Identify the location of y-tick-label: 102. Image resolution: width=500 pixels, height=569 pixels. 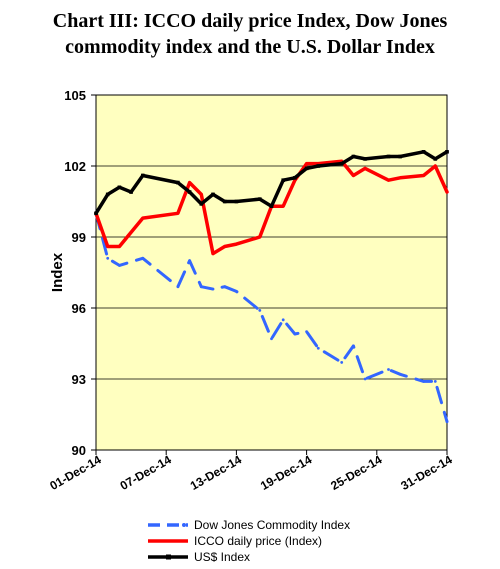
(75, 166).